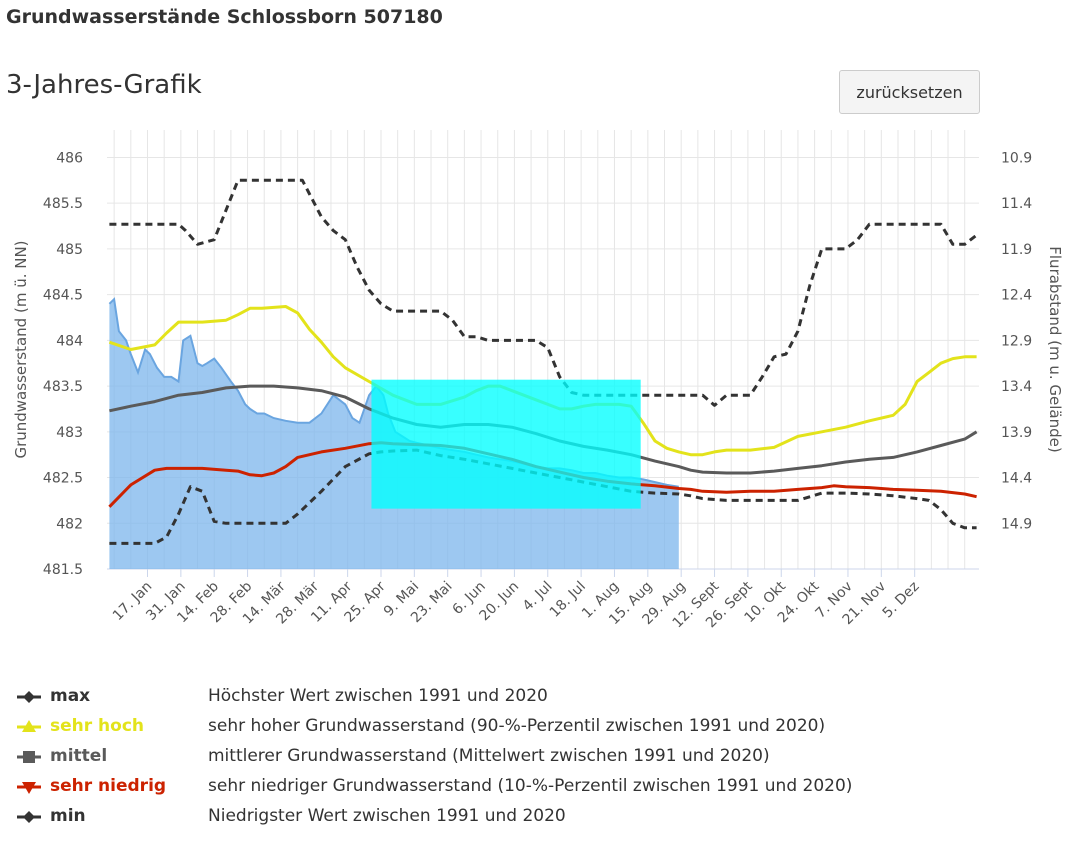  Describe the element at coordinates (29, 697) in the screenshot. I see `legend-symbol-max` at that location.